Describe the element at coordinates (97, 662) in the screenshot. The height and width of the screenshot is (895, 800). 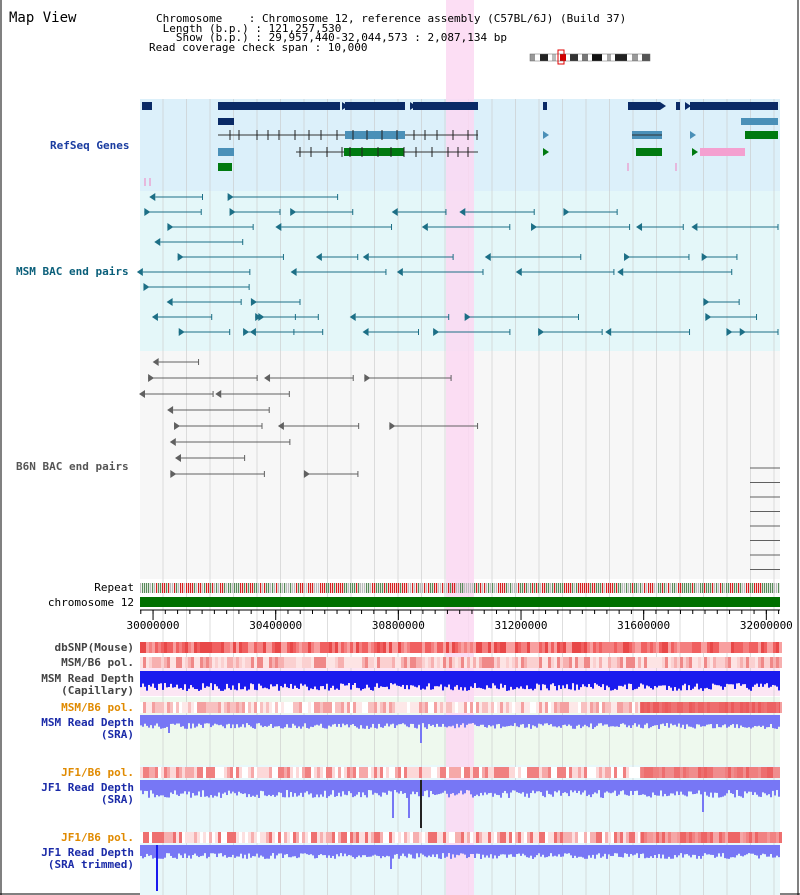
I see `track-label-msm-pol-1: MSM/B6 pol.` at that location.